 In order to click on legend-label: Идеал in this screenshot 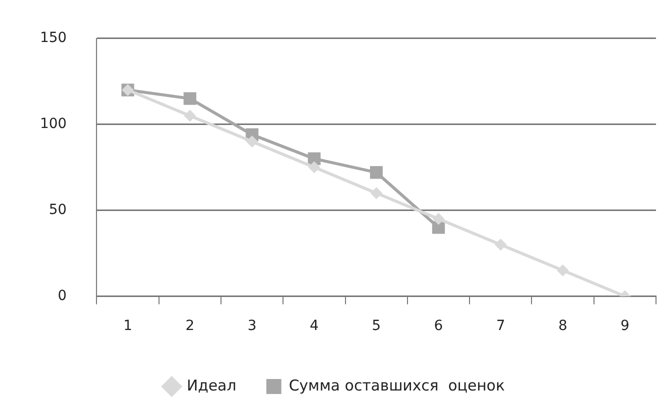, I will do `click(211, 385)`.